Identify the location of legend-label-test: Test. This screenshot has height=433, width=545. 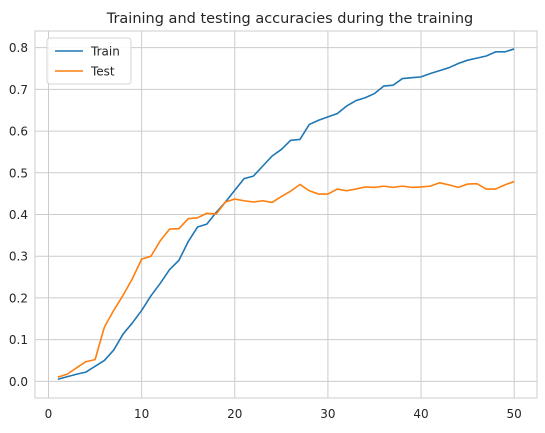
(102, 72).